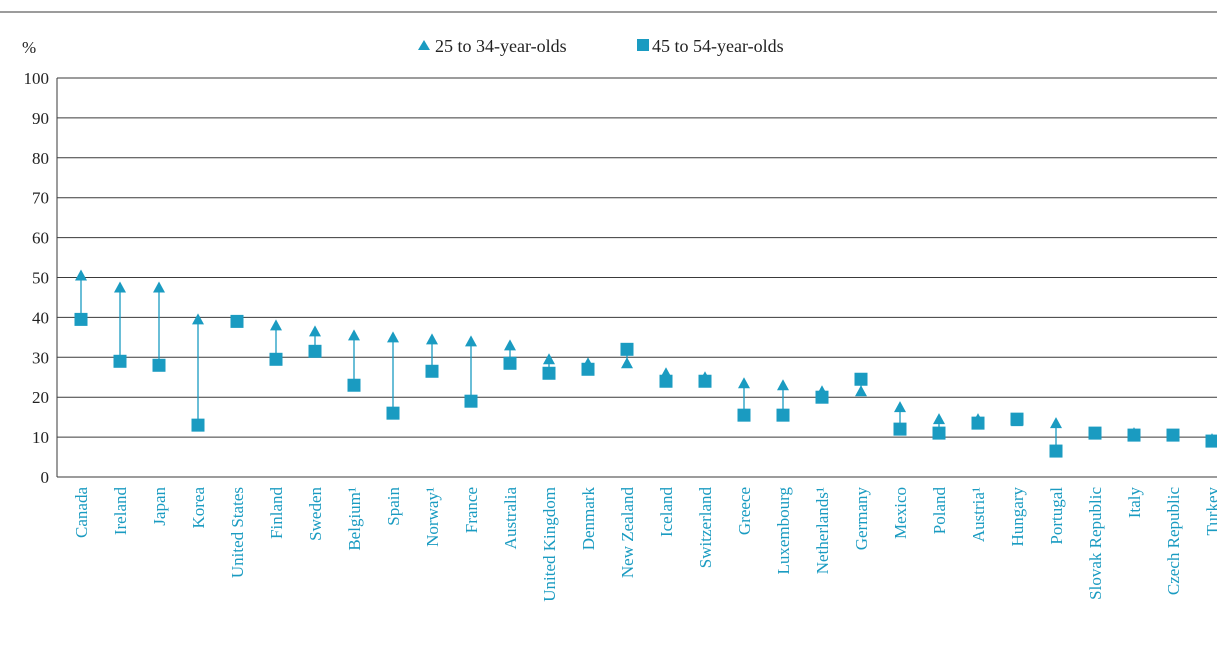 The height and width of the screenshot is (654, 1217). I want to click on y-tick-label-70: 70, so click(40, 198).